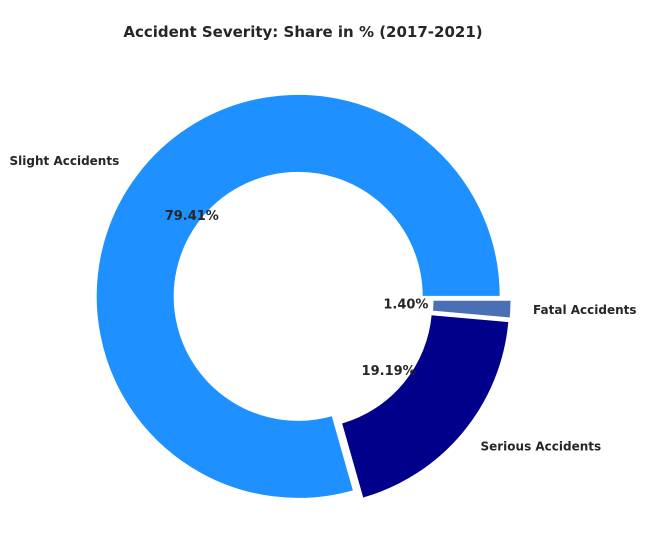  What do you see at coordinates (425, 406) in the screenshot?
I see `slice-serious` at bounding box center [425, 406].